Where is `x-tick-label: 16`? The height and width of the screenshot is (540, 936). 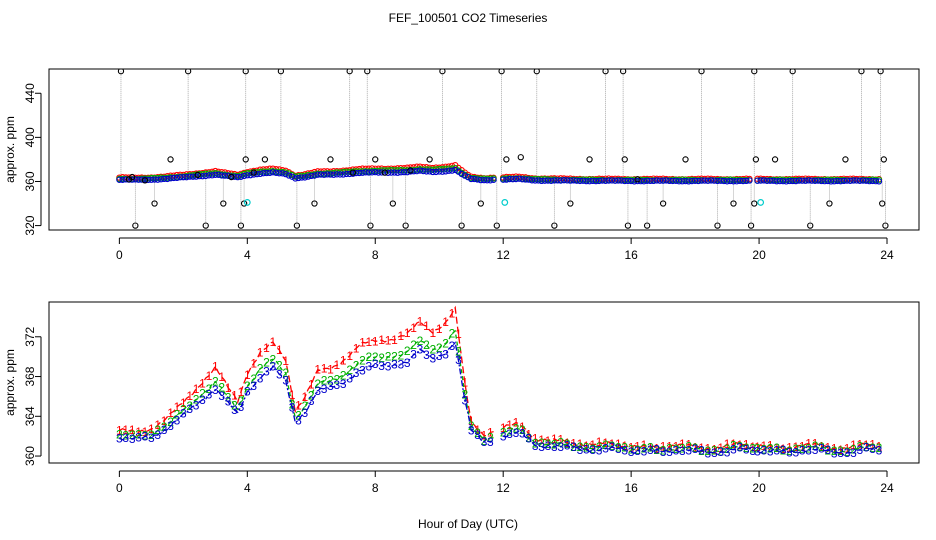 x-tick-label: 16 is located at coordinates (631, 255).